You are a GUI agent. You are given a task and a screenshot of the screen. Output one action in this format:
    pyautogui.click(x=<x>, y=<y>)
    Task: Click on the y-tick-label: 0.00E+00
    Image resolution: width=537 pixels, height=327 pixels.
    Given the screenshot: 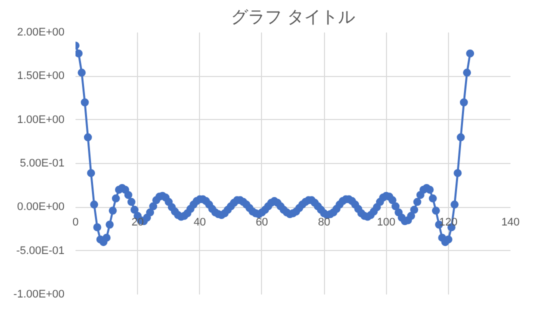 What is the action you would take?
    pyautogui.click(x=40, y=207)
    